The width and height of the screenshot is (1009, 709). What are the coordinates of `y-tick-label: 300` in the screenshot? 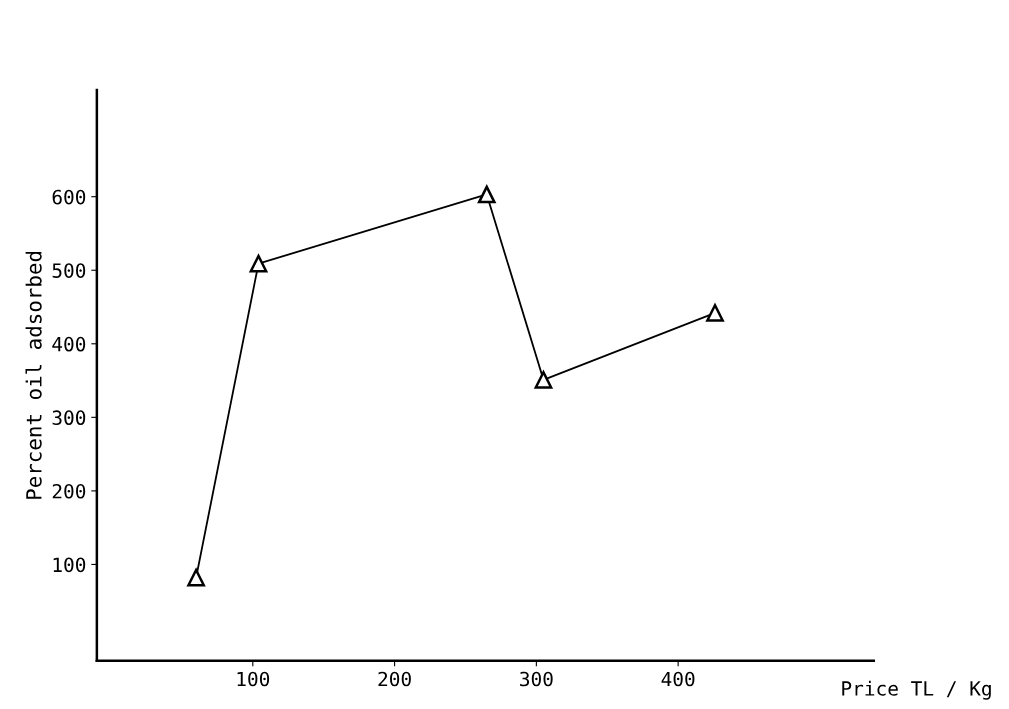 It's located at (69, 418).